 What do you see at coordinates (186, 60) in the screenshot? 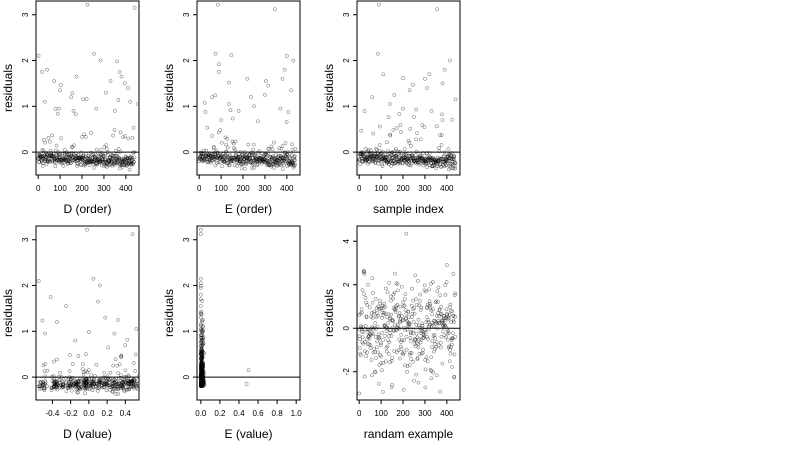
I see `y-tick-label: 2` at bounding box center [186, 60].